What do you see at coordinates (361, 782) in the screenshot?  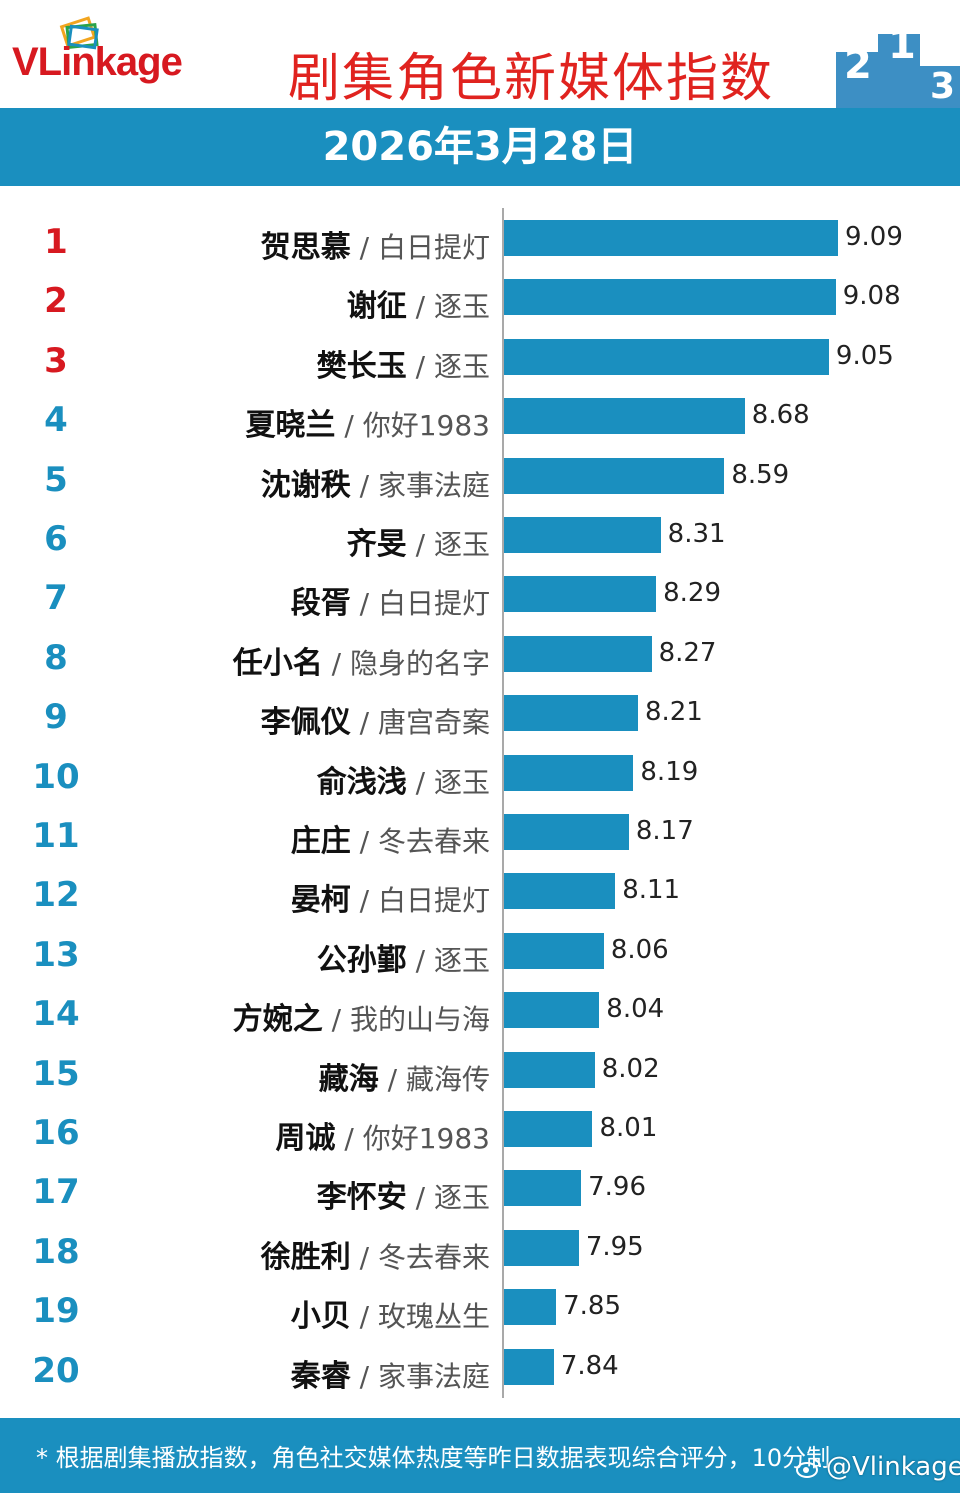 I see `character-name: 俞浅浅` at bounding box center [361, 782].